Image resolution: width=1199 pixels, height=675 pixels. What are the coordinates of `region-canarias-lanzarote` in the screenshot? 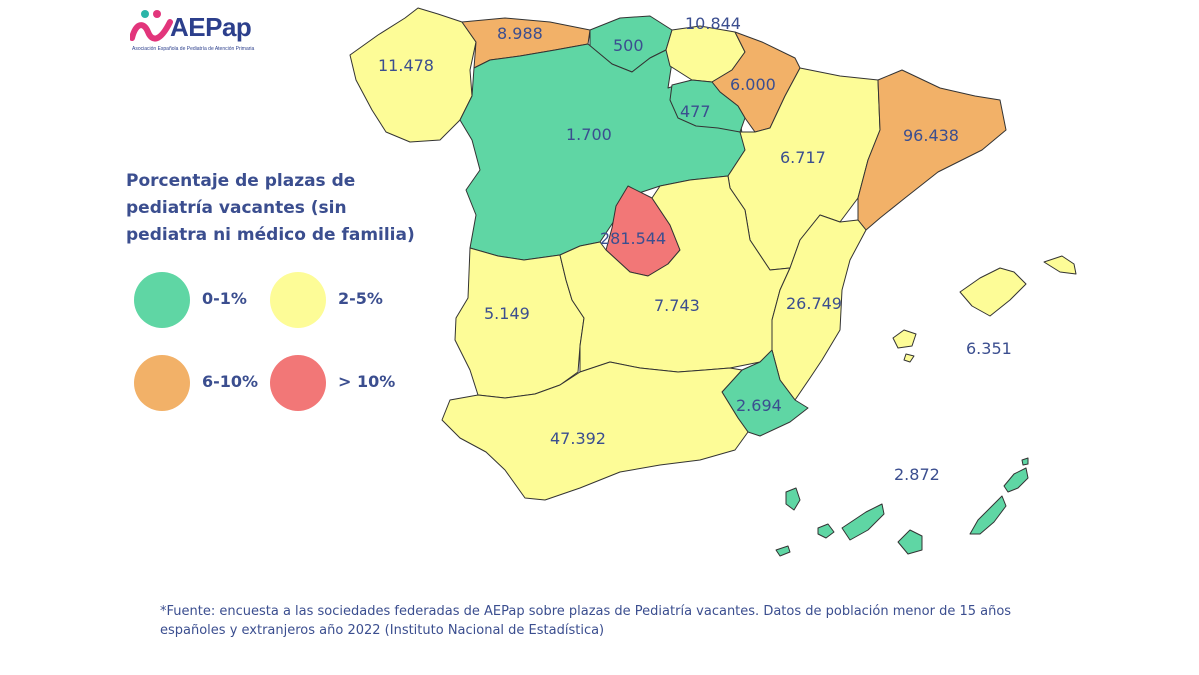 It's located at (1016, 480).